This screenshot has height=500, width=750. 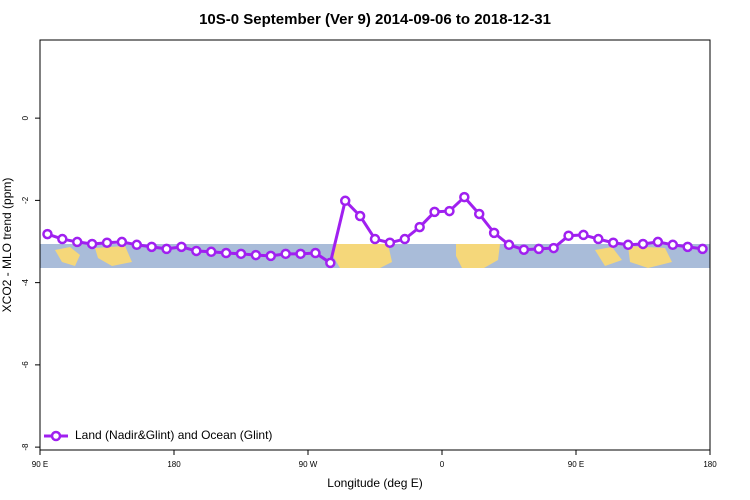 What do you see at coordinates (374, 483) in the screenshot?
I see `x-axis-label: Longitude (deg E)` at bounding box center [374, 483].